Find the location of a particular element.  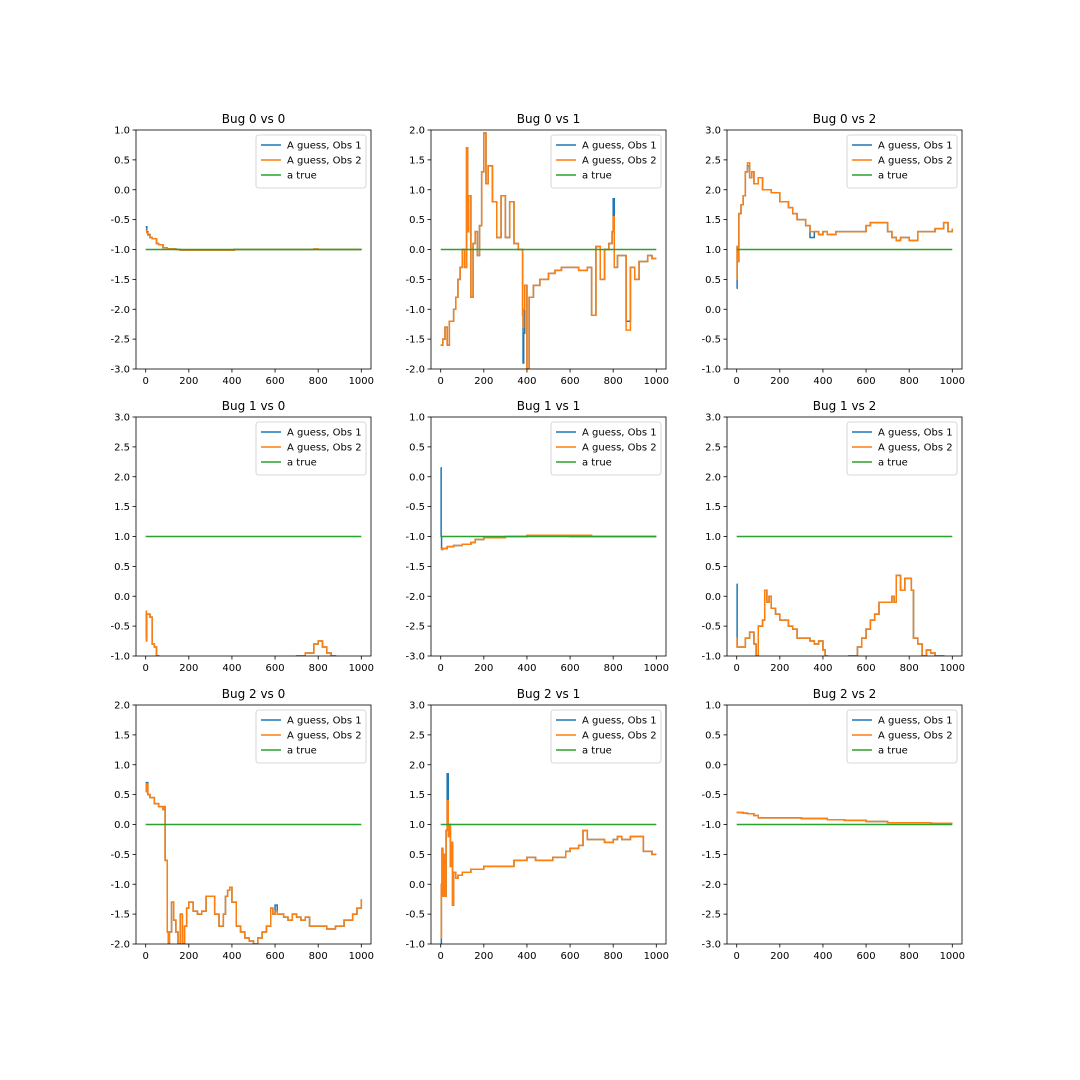

y-tick-label: 3.0 is located at coordinates (713, 418).